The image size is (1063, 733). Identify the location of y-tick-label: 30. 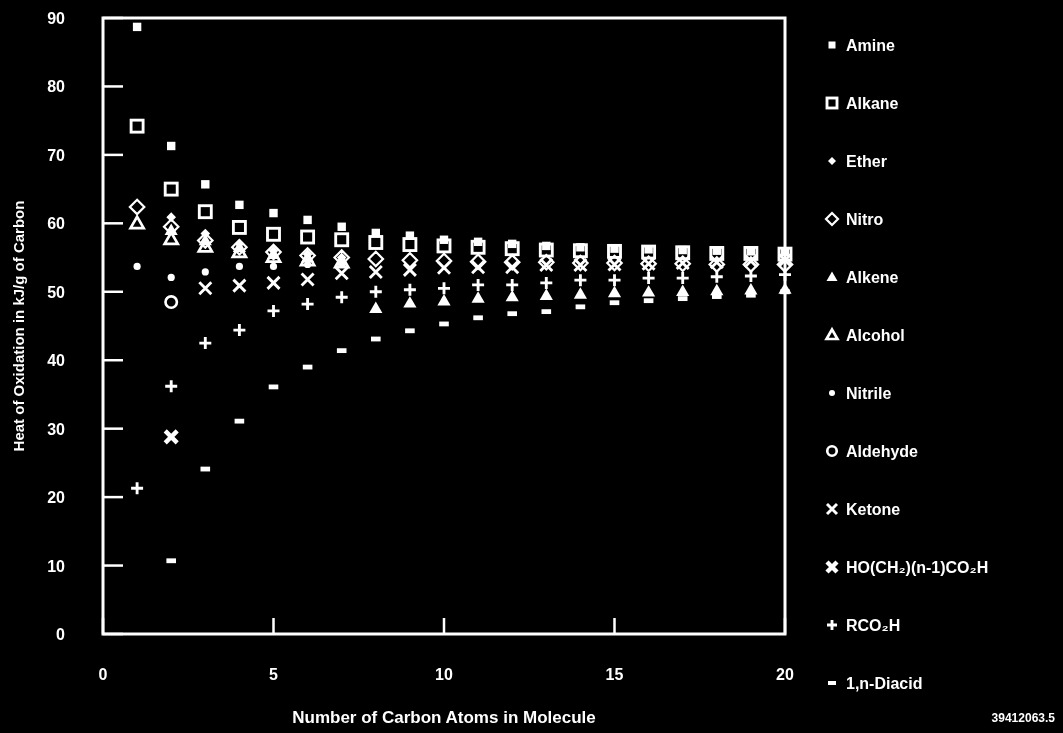
(56, 429).